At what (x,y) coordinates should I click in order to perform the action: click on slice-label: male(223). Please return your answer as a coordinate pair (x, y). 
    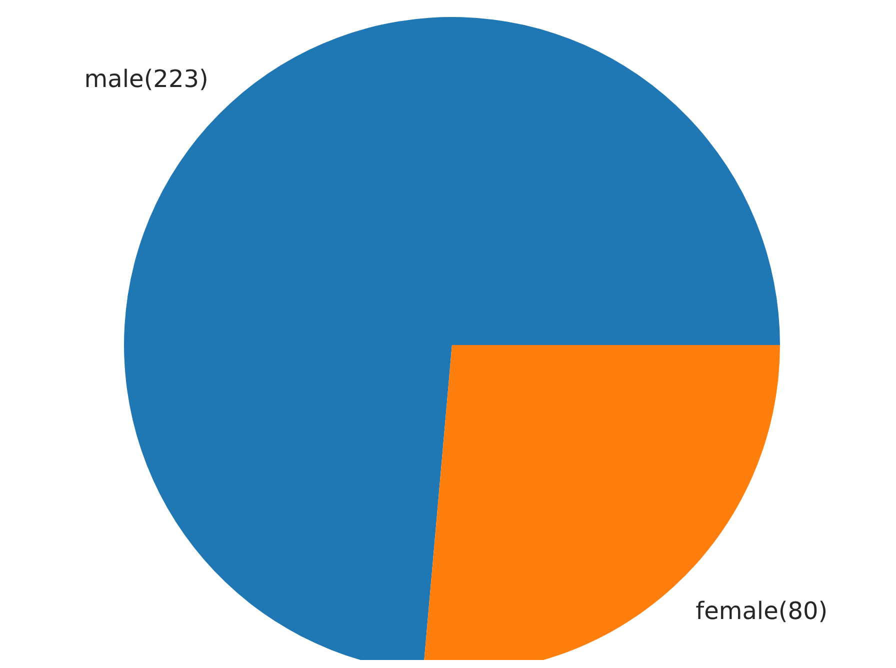
    Looking at the image, I should click on (146, 78).